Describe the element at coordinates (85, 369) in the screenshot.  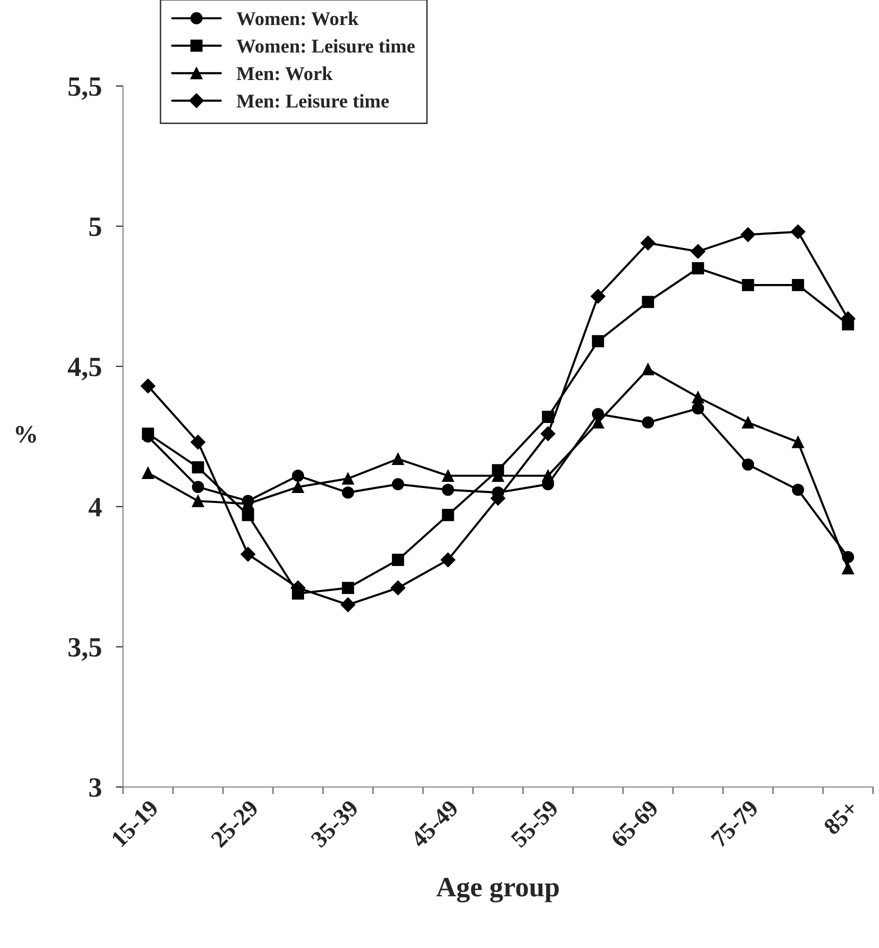
I see `y-tick-label: 4,5` at that location.